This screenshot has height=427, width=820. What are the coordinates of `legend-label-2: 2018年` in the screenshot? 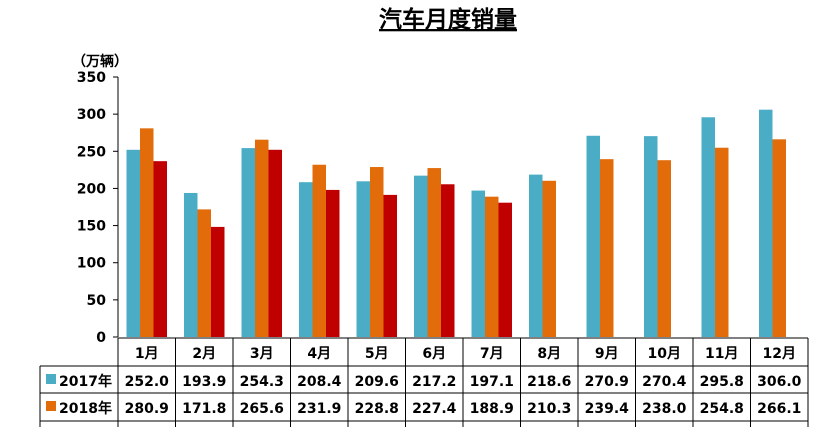 It's located at (85, 408).